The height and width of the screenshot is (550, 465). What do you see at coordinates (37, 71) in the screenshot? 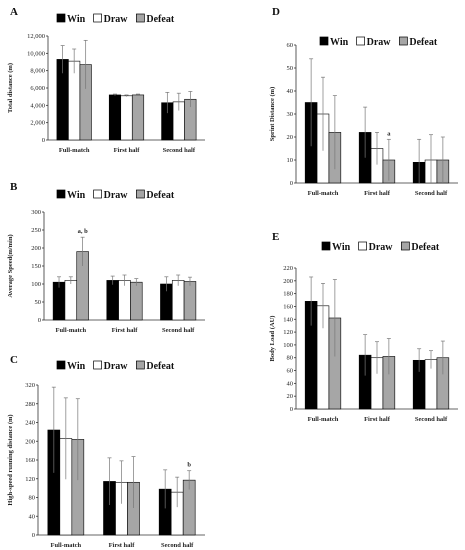
I see `y-tick-label: 8,000` at bounding box center [37, 71].